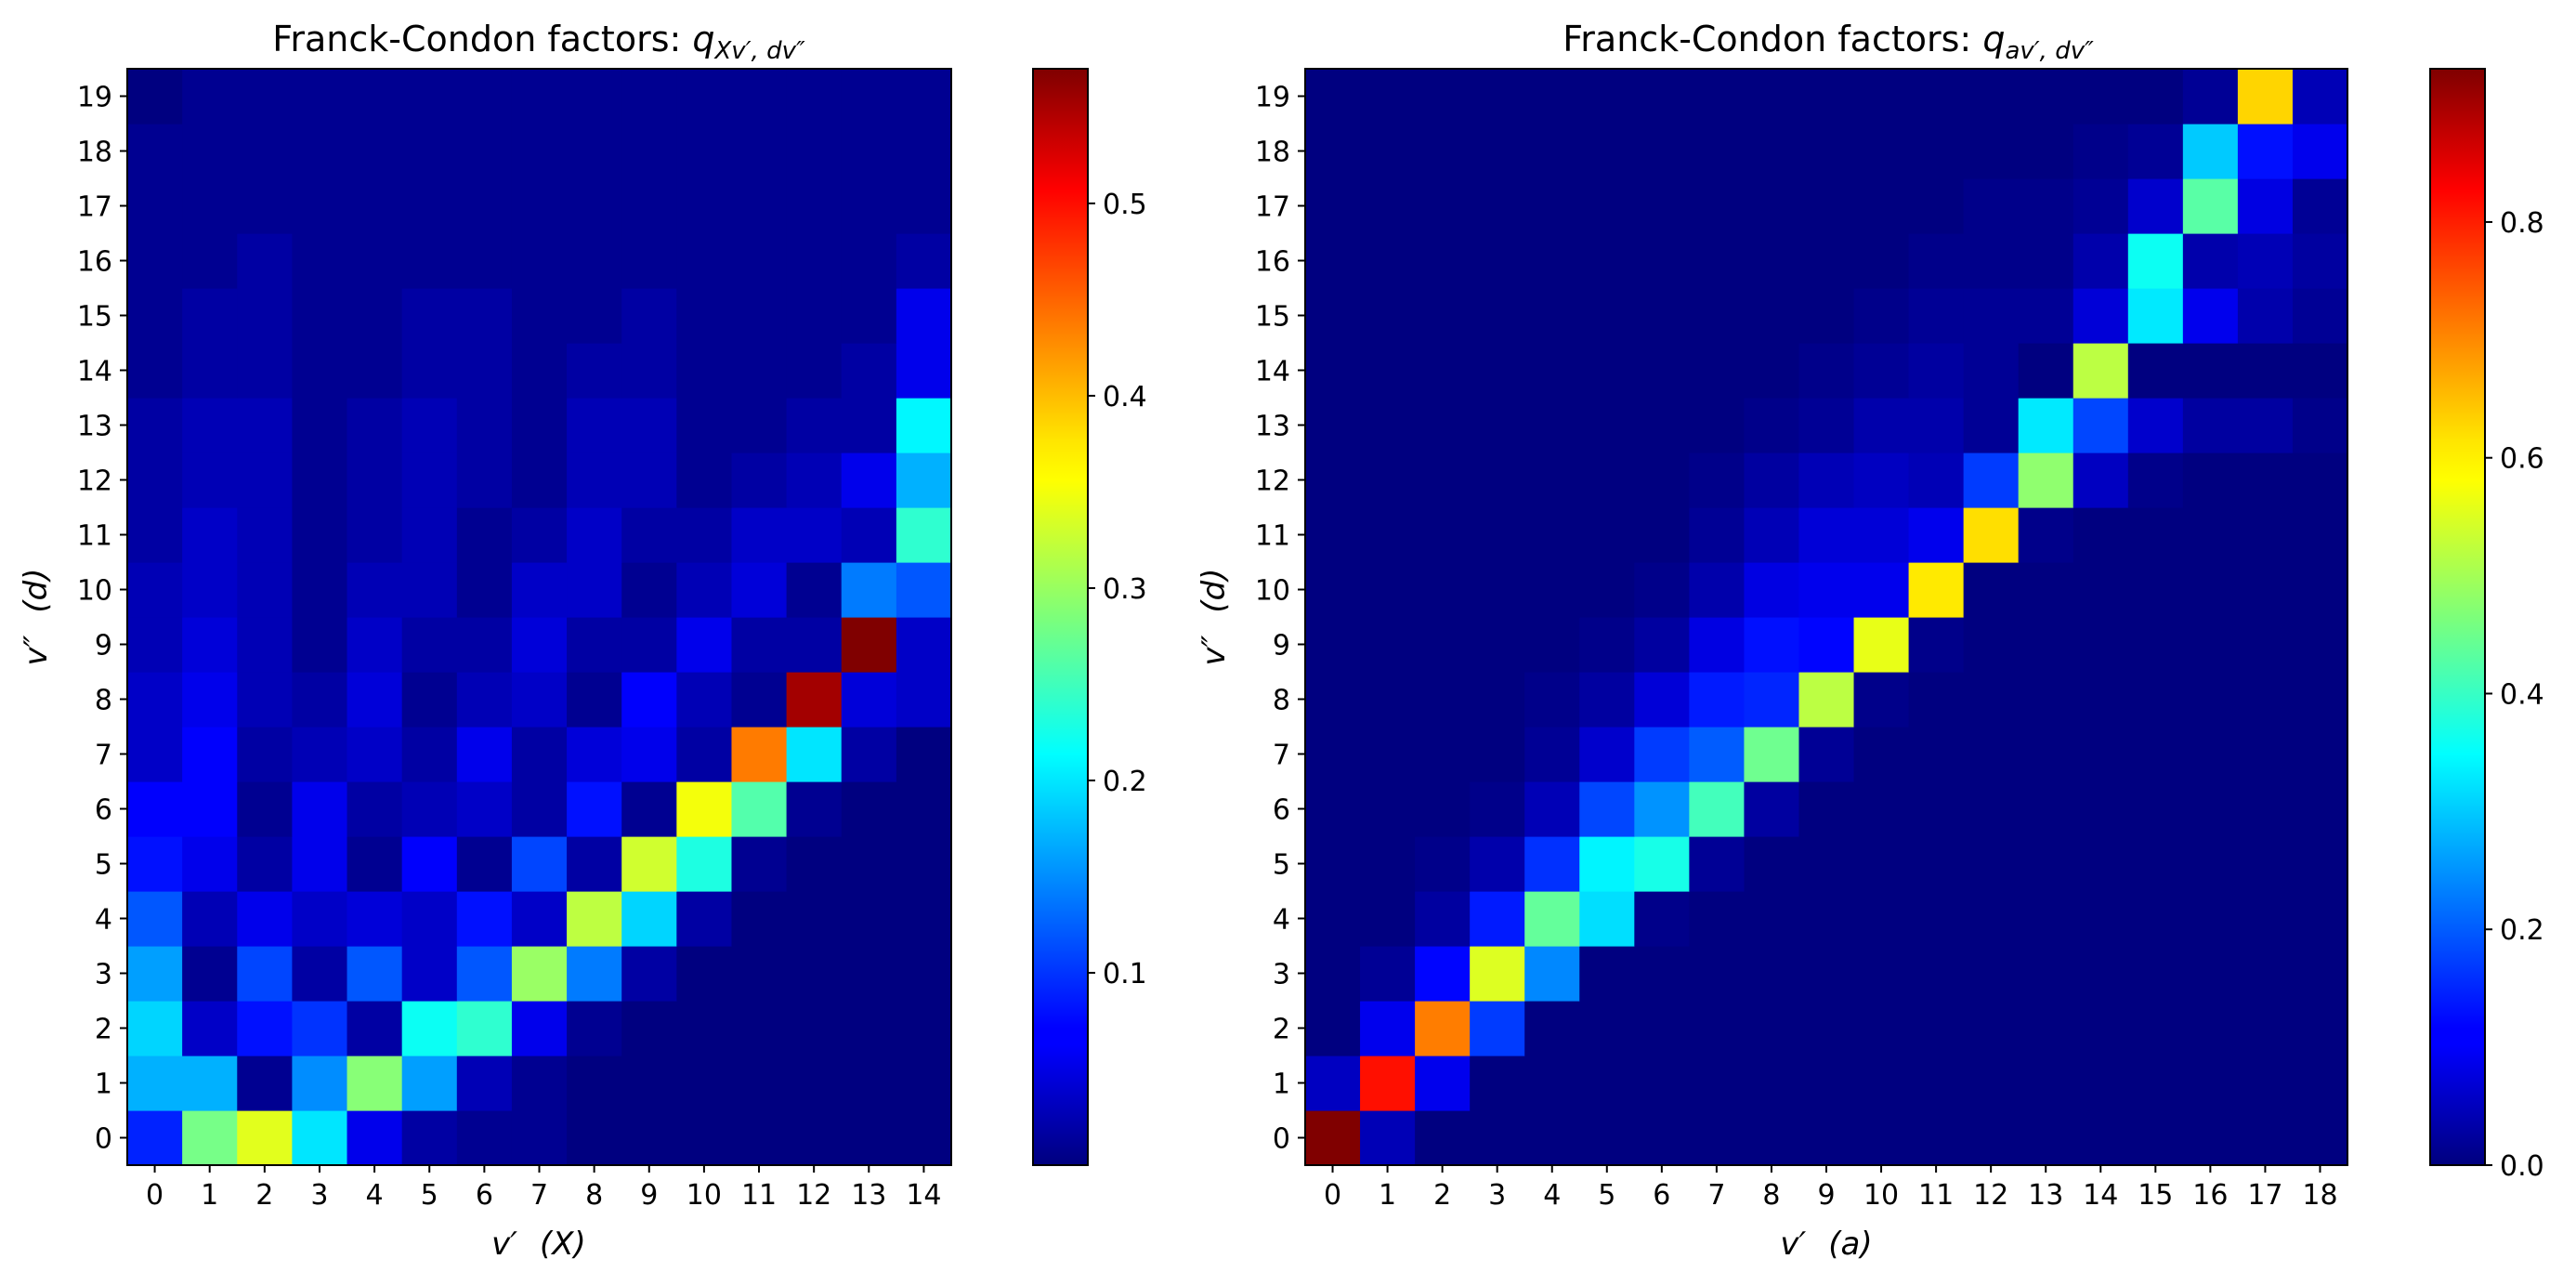 Image resolution: width=2576 pixels, height=1285 pixels. What do you see at coordinates (1826, 1195) in the screenshot?
I see `x-tick-label: 9` at bounding box center [1826, 1195].